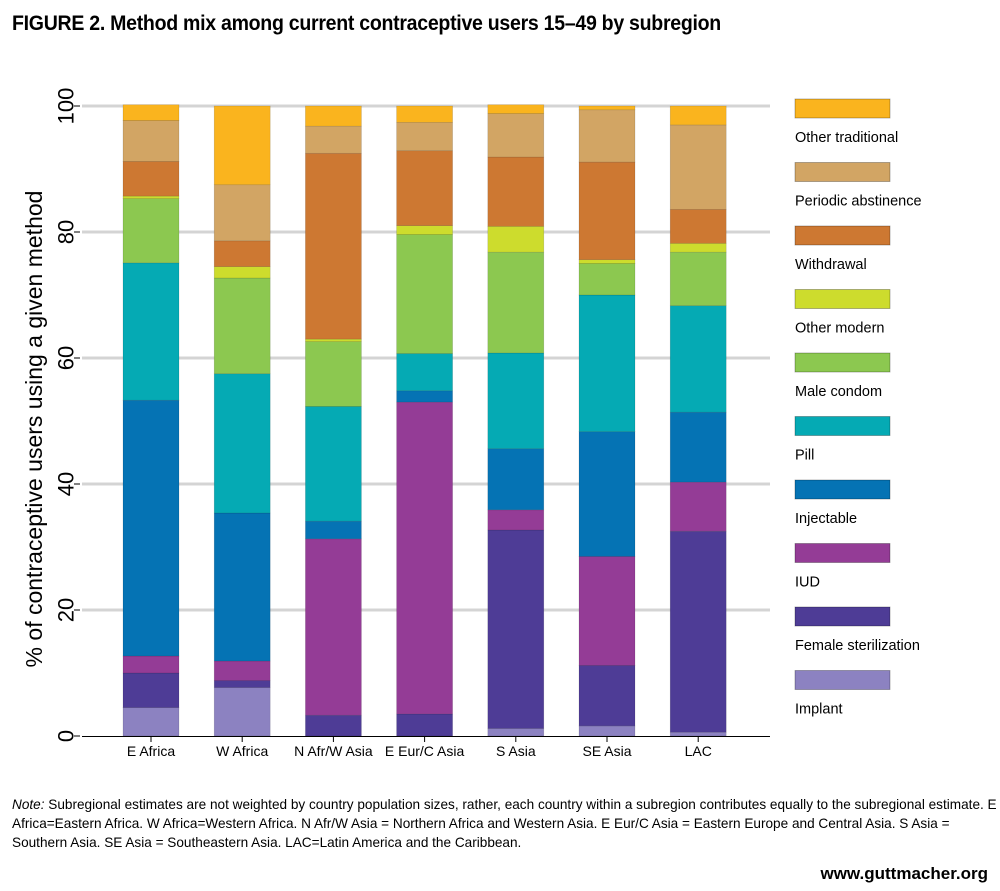 Image resolution: width=1000 pixels, height=891 pixels. I want to click on y-tick-label-40: 40, so click(66, 484).